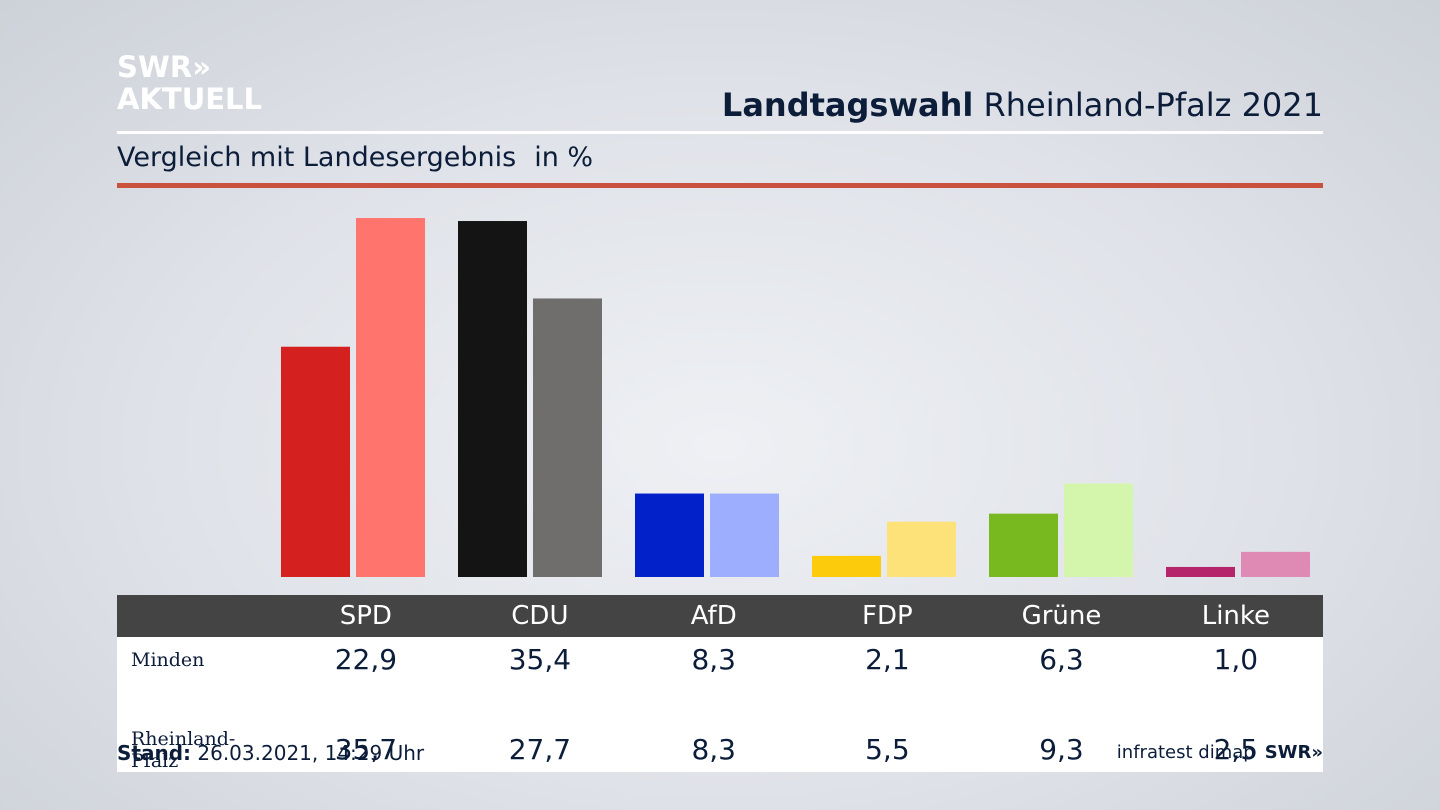 The width and height of the screenshot is (1440, 810). I want to click on footer-credits: infratest dimap SWR», so click(1220, 752).